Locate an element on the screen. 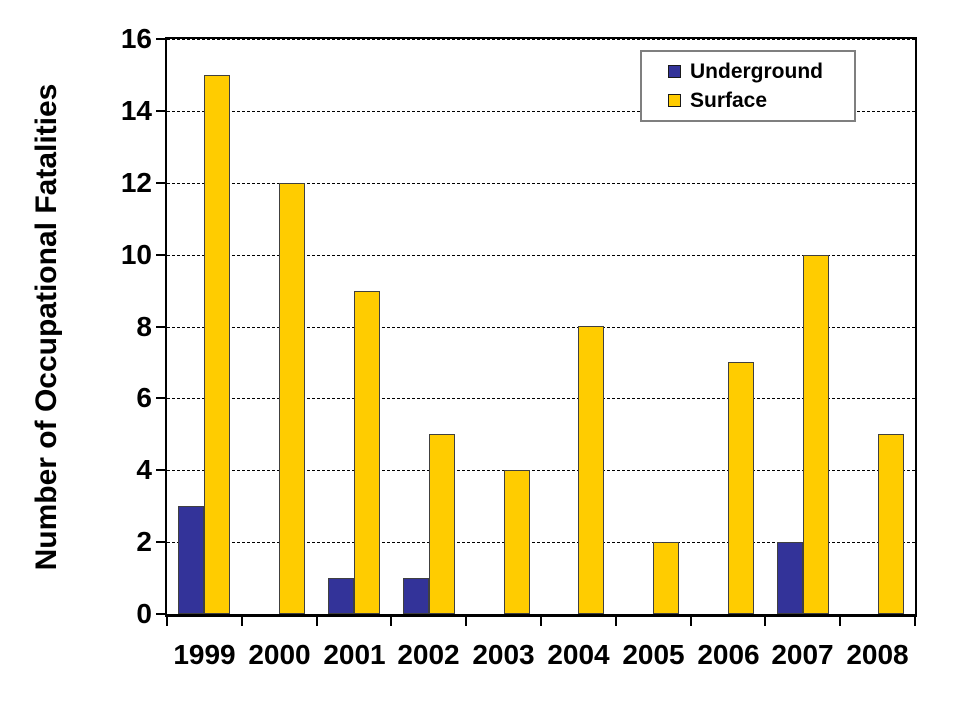  x-tick-label-2001: 2001 is located at coordinates (354, 654).